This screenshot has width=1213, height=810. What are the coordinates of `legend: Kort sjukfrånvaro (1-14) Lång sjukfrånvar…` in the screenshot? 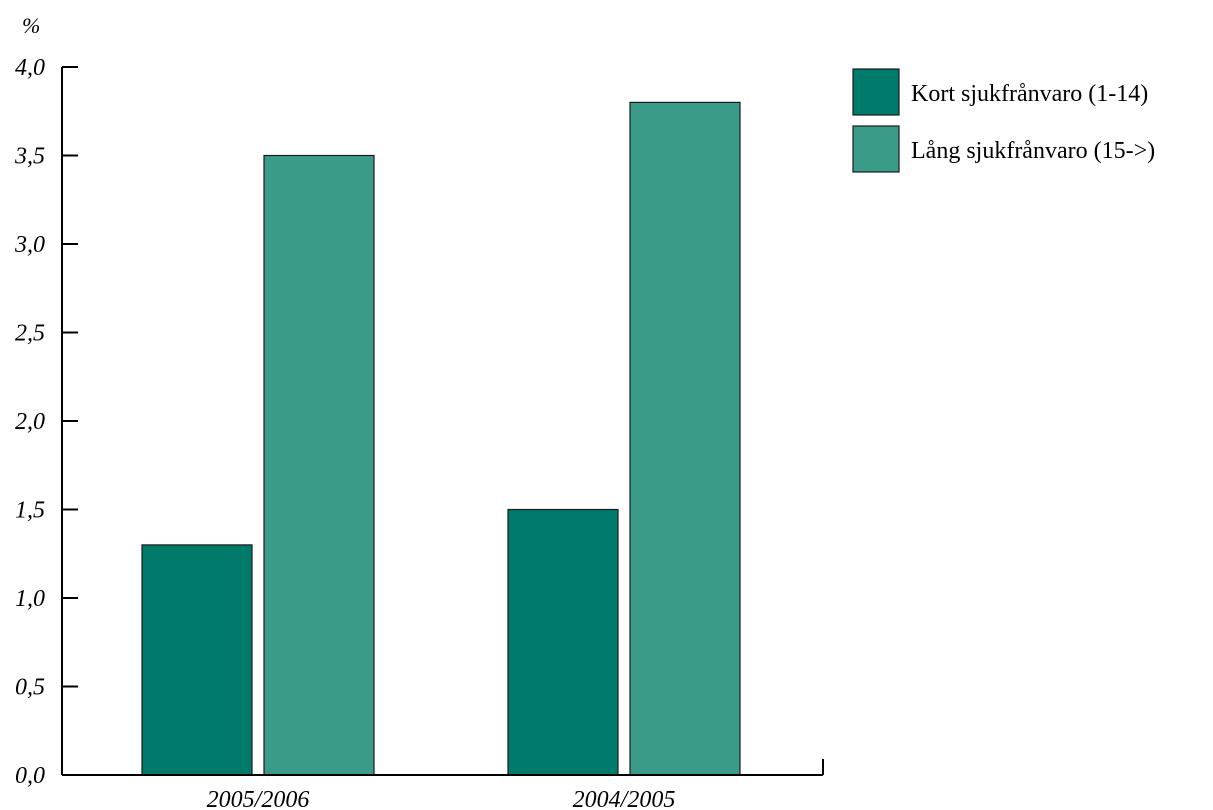 It's located at (1003, 120).